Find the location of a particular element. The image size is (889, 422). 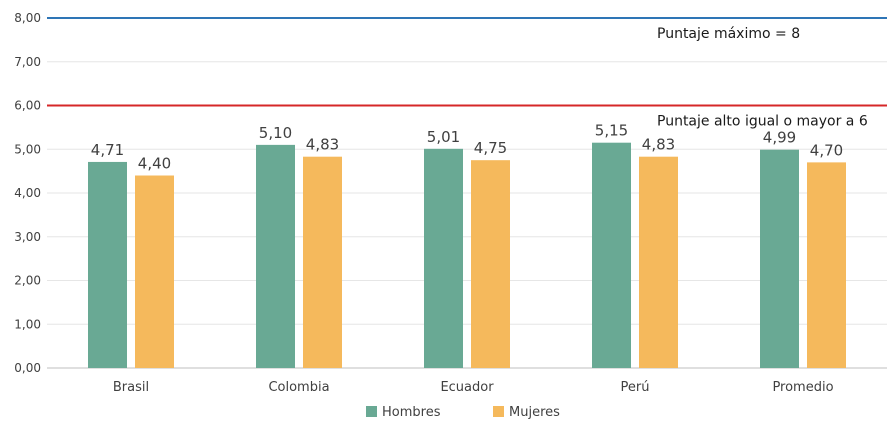

category-label: Colombia is located at coordinates (298, 387).